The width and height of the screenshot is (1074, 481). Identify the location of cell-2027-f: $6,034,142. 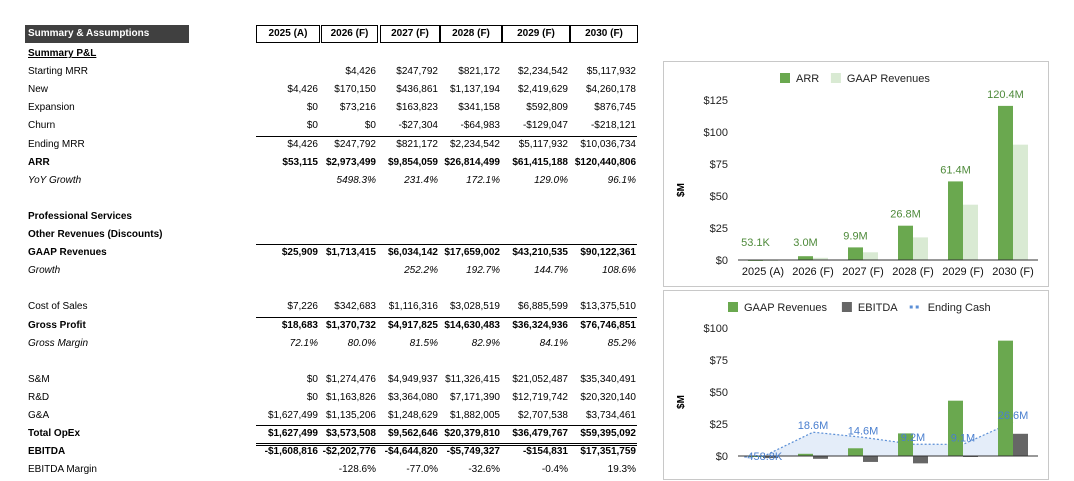
(412, 253).